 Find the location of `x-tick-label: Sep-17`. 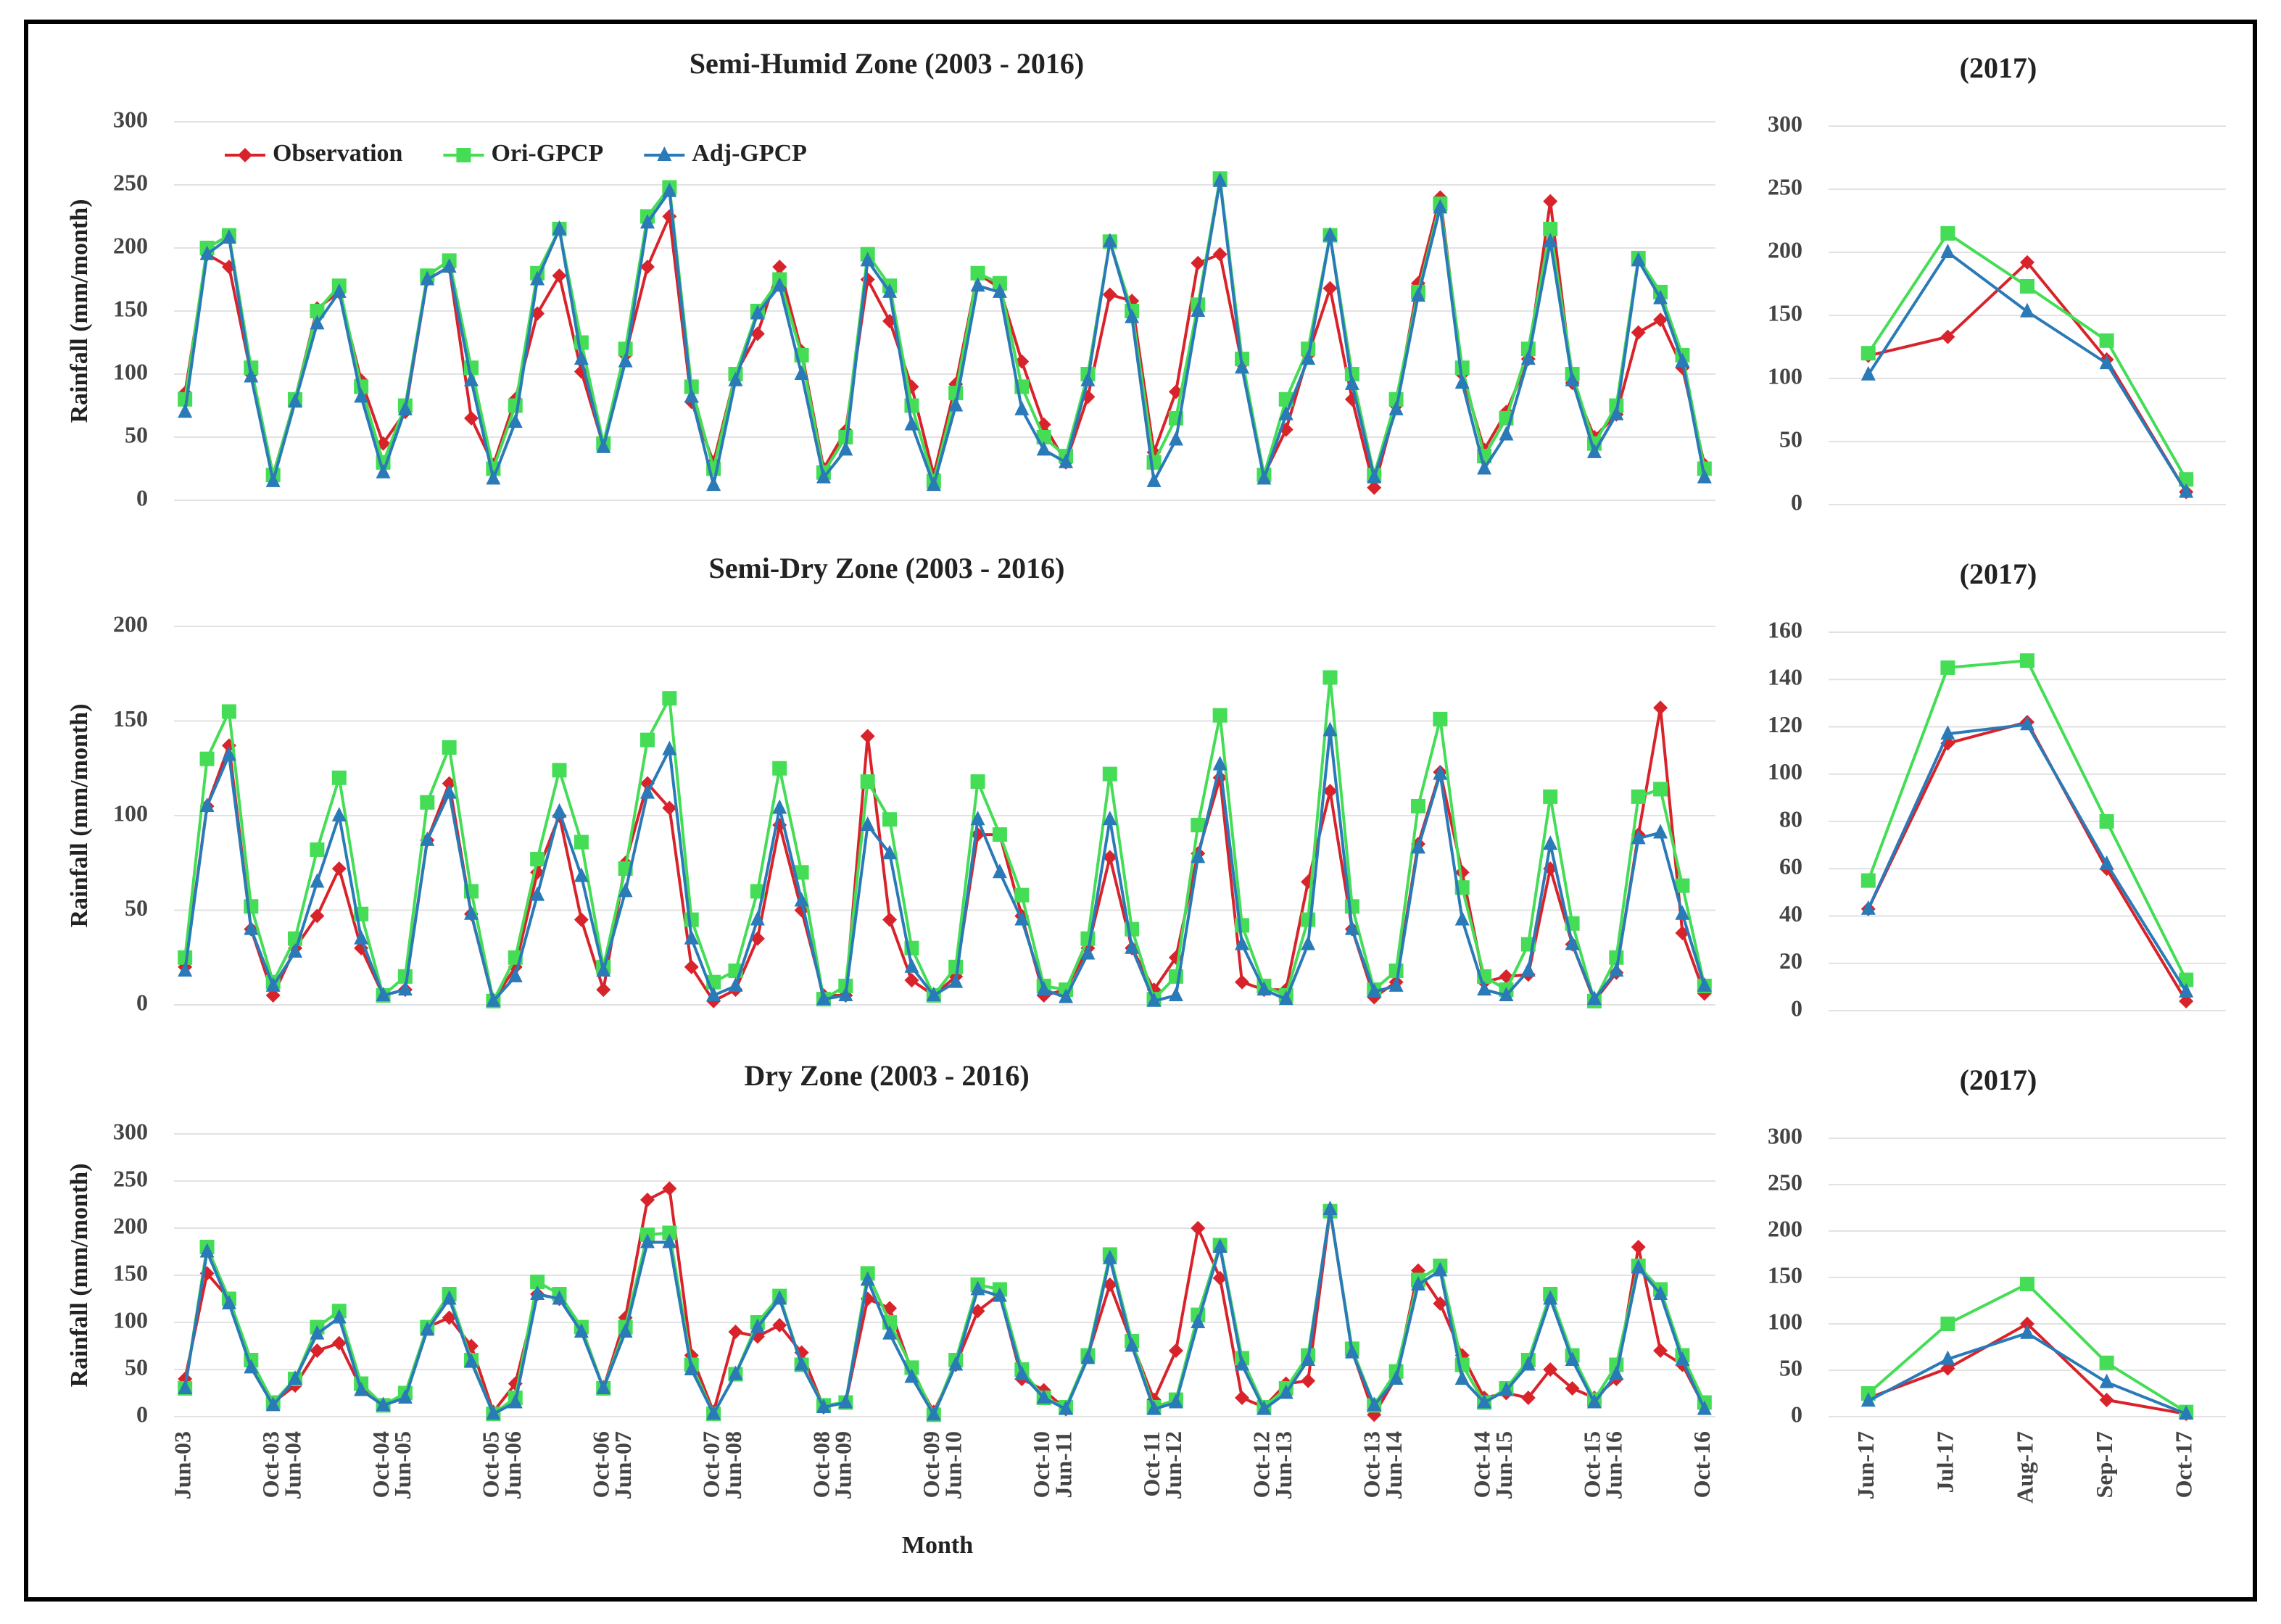

x-tick-label: Sep-17 is located at coordinates (2104, 1465).